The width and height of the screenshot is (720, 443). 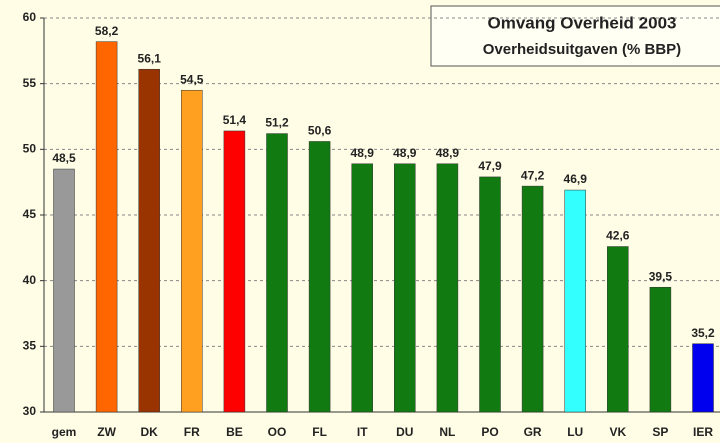 I want to click on data-label: 47,9, so click(x=490, y=166).